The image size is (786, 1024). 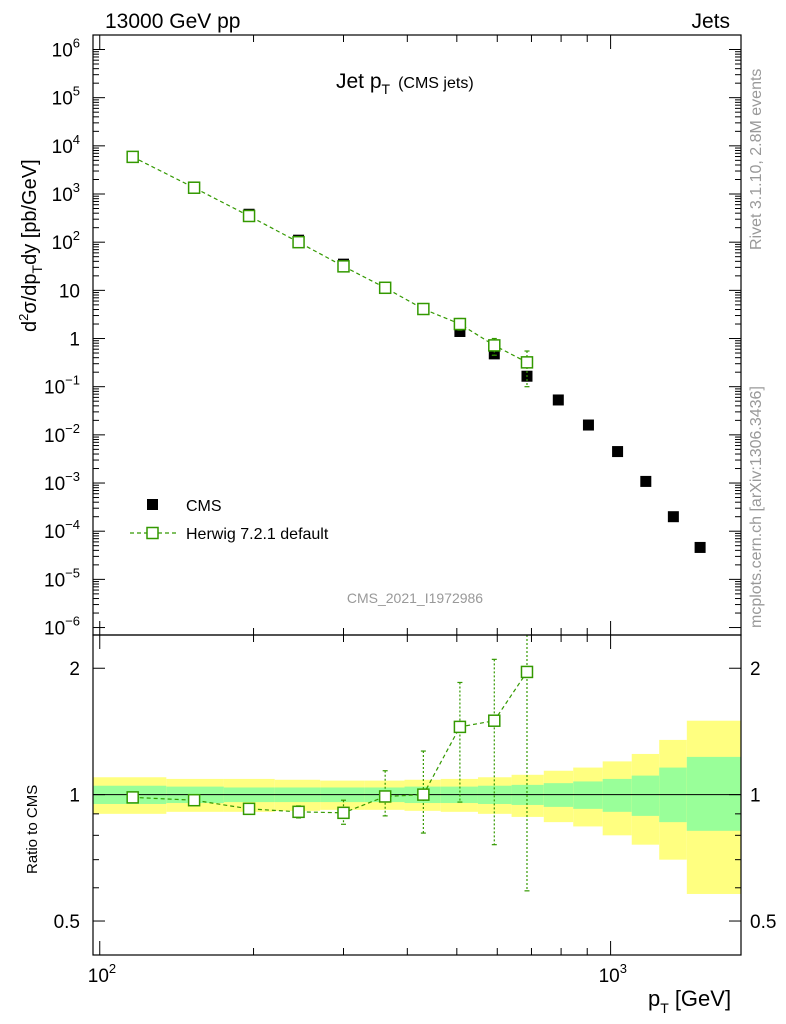 What do you see at coordinates (67, 922) in the screenshot?
I see `ratio-y-tick-label-left: 0.5` at bounding box center [67, 922].